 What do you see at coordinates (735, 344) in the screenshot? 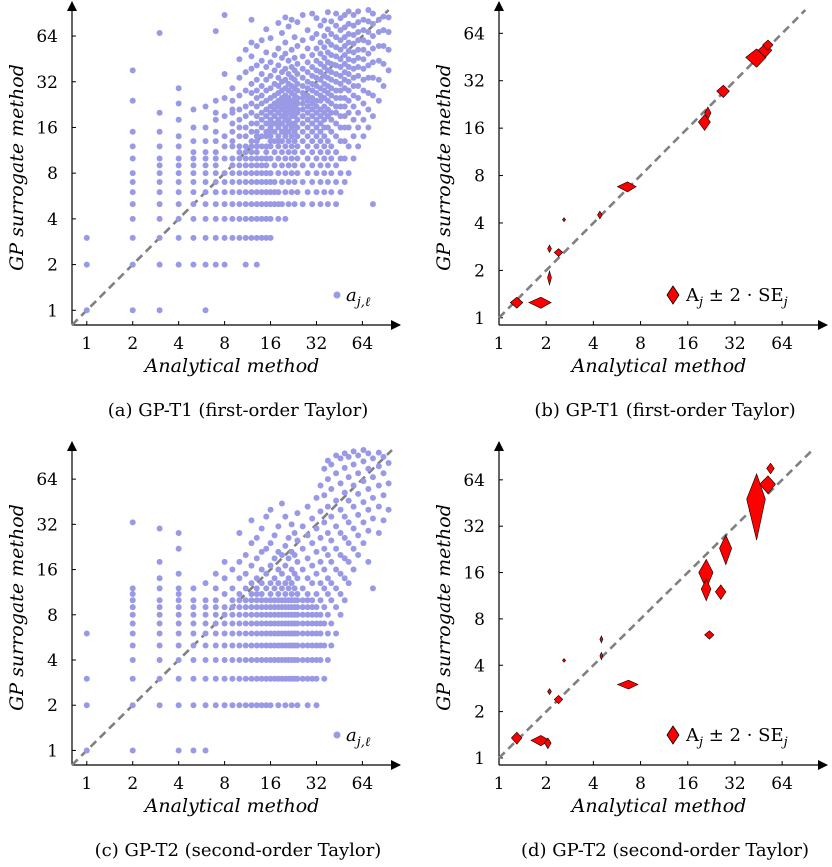
I see `x-tick-label: 32` at bounding box center [735, 344].